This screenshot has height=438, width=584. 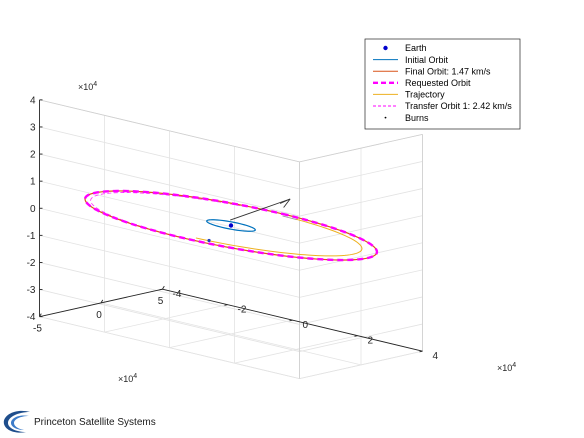 What do you see at coordinates (289, 218) in the screenshot?
I see `trajectory-tail` at bounding box center [289, 218].